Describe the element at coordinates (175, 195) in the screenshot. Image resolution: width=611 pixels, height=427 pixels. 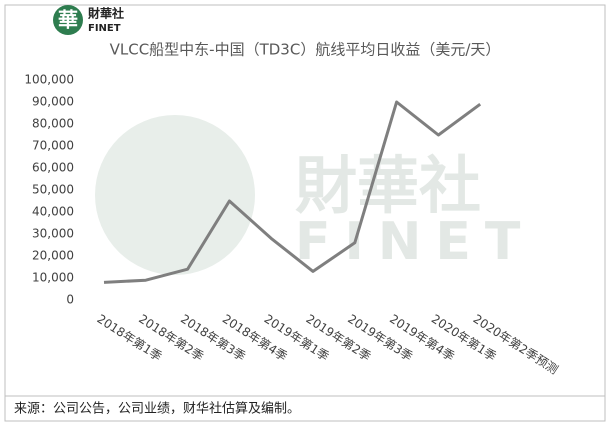
I see `watermark-emblem-bg` at that location.